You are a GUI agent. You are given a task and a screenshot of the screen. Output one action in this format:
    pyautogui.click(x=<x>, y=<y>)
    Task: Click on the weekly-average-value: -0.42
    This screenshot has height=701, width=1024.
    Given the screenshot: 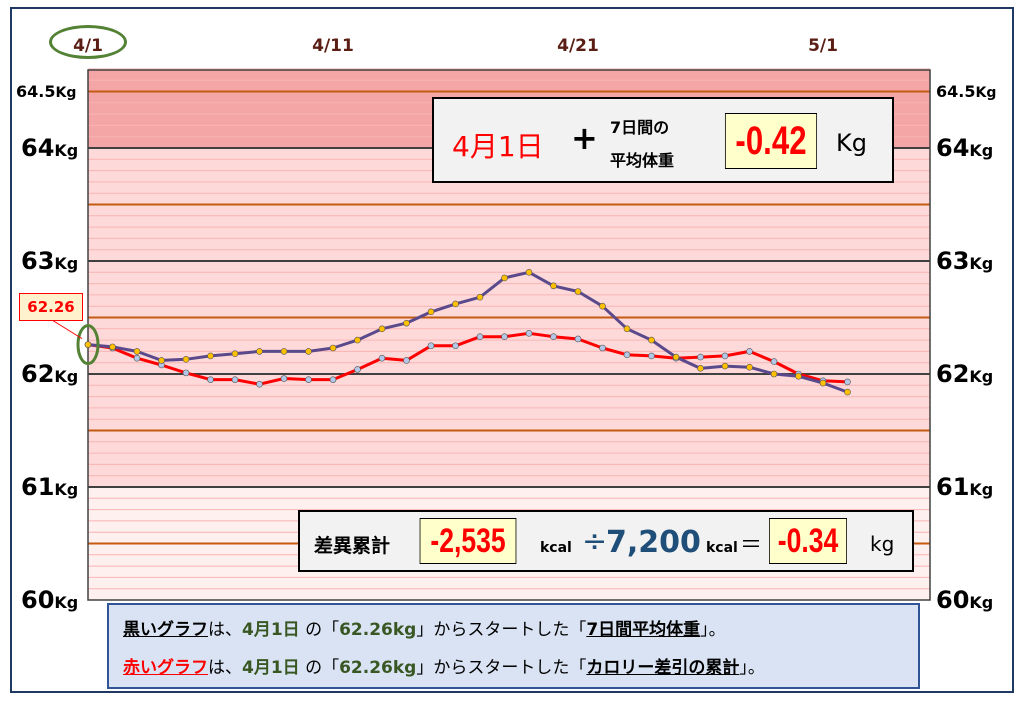 What is the action you would take?
    pyautogui.click(x=771, y=141)
    